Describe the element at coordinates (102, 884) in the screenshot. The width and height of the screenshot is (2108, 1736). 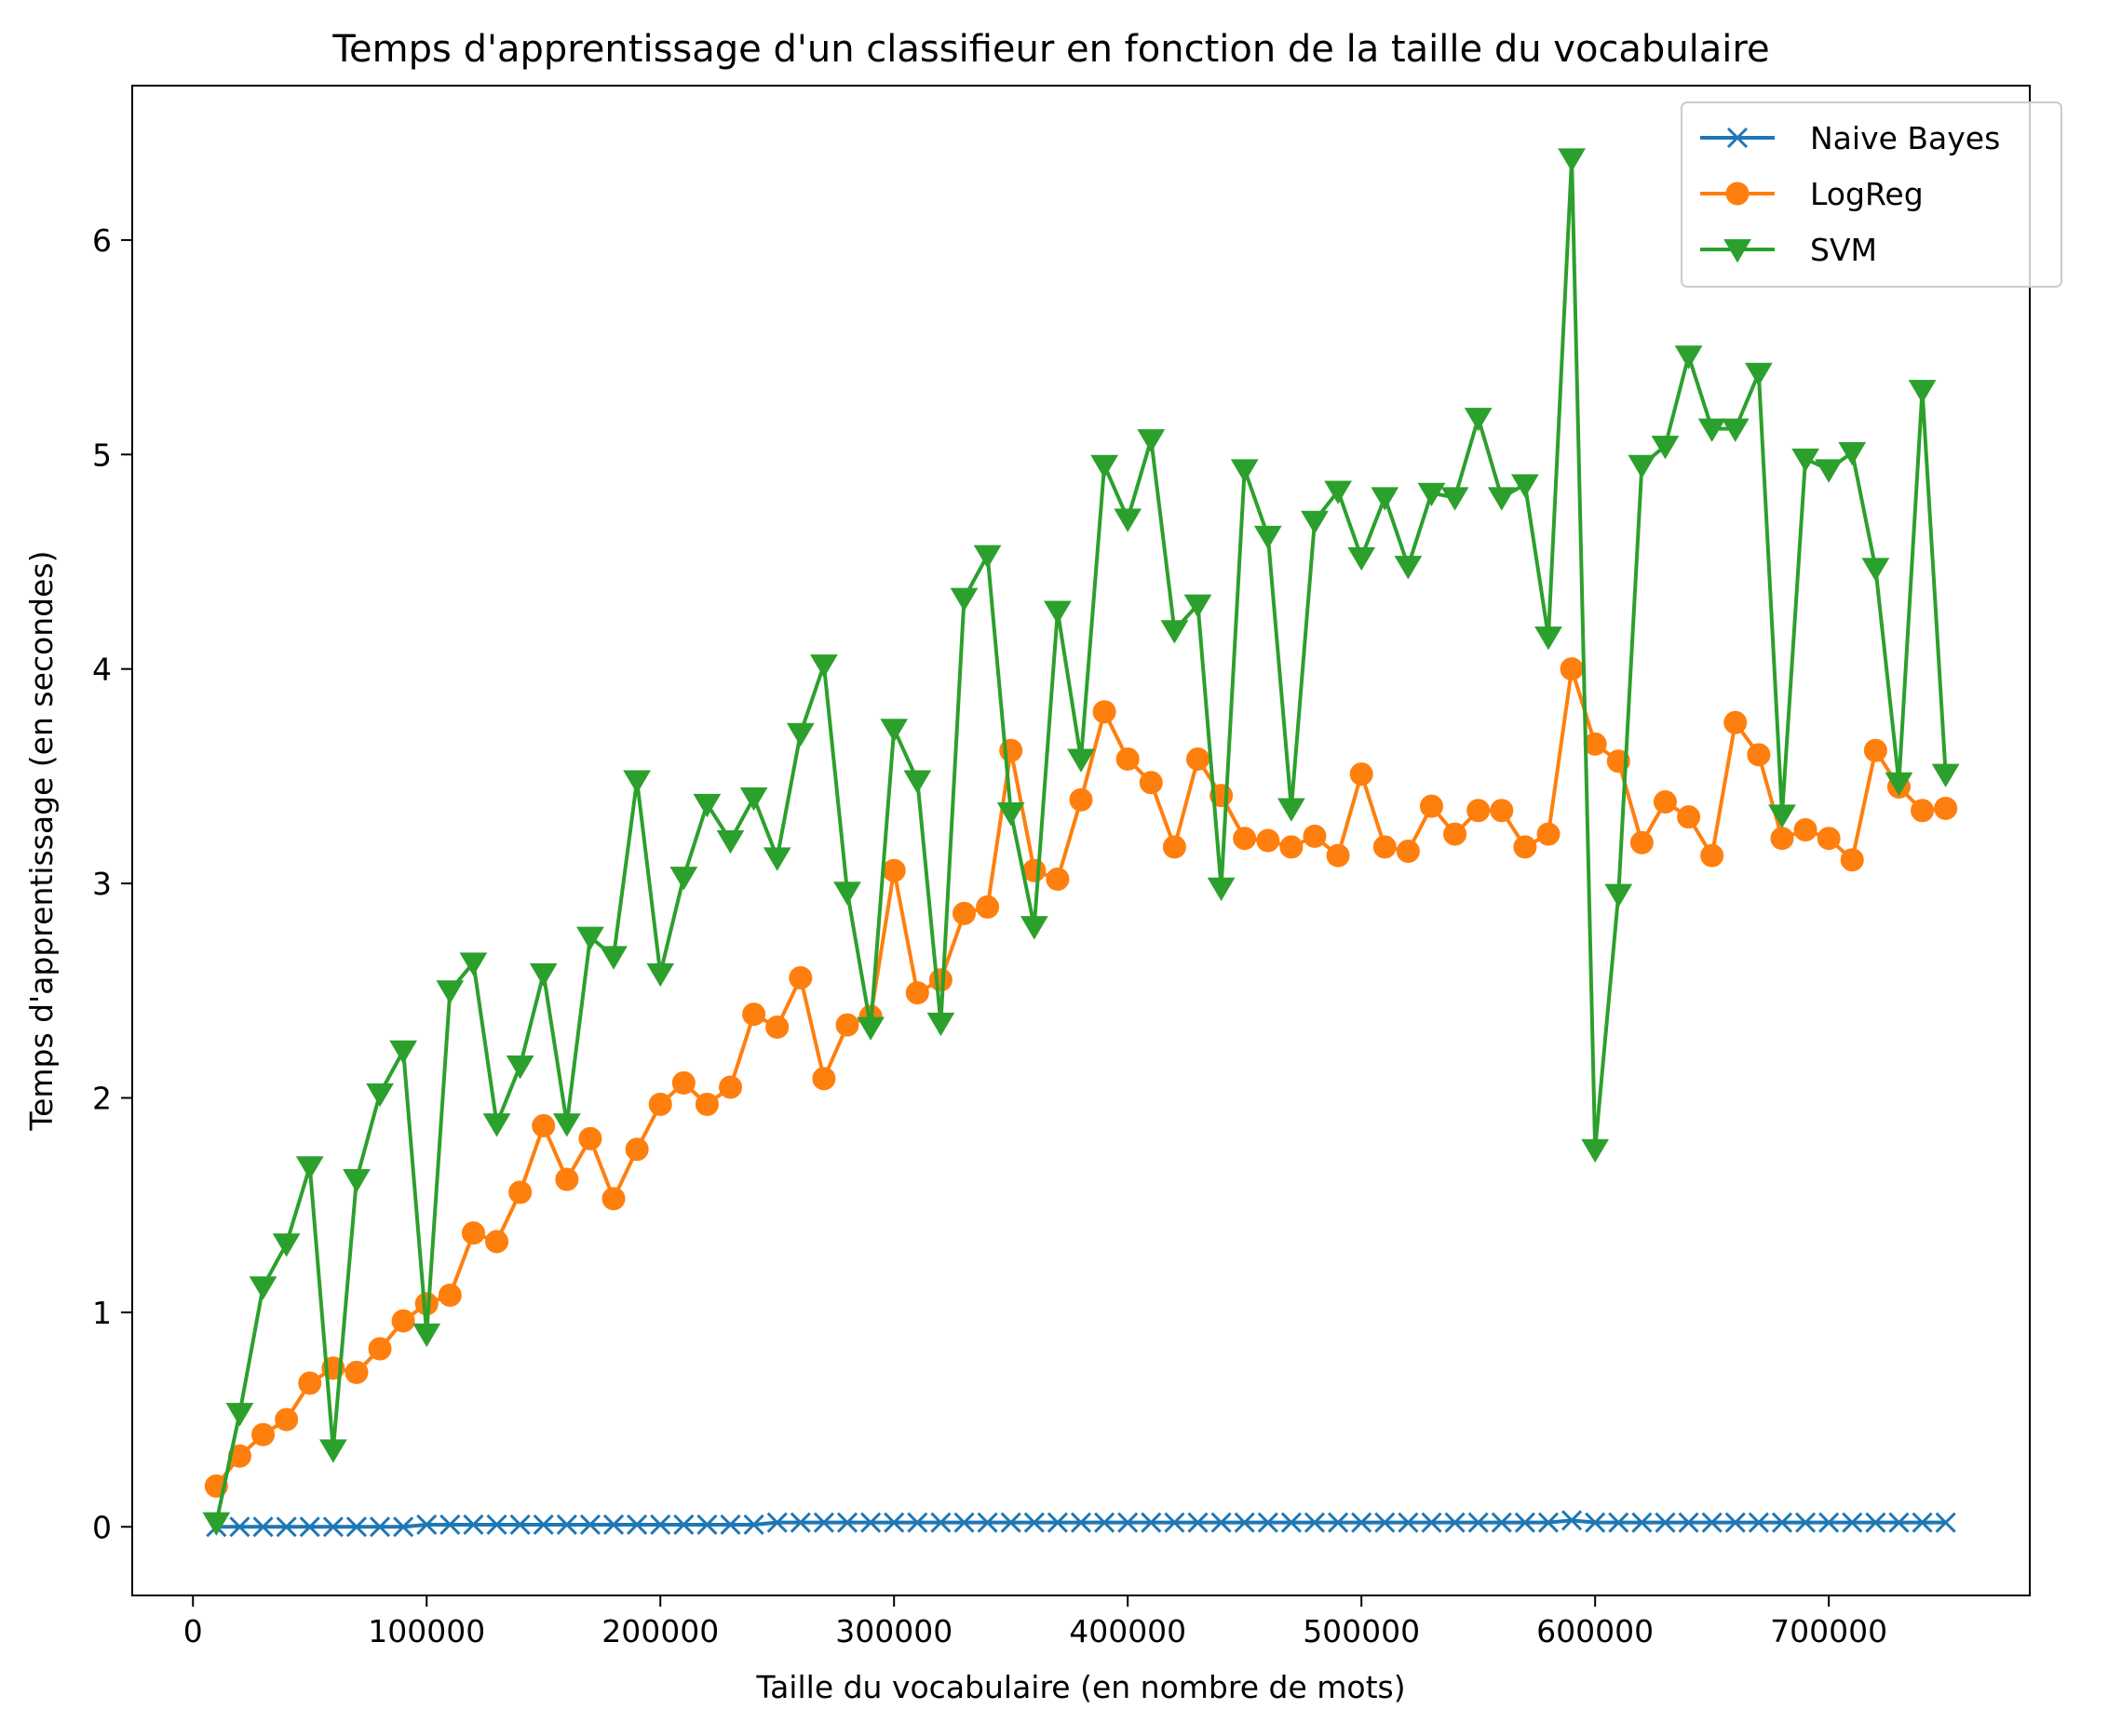
I see `y-tick-label: 3` at that location.